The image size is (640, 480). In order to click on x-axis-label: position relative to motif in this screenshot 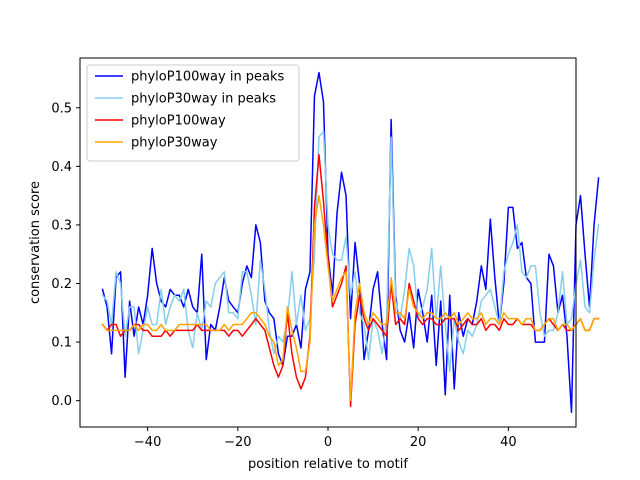, I will do `click(328, 464)`.